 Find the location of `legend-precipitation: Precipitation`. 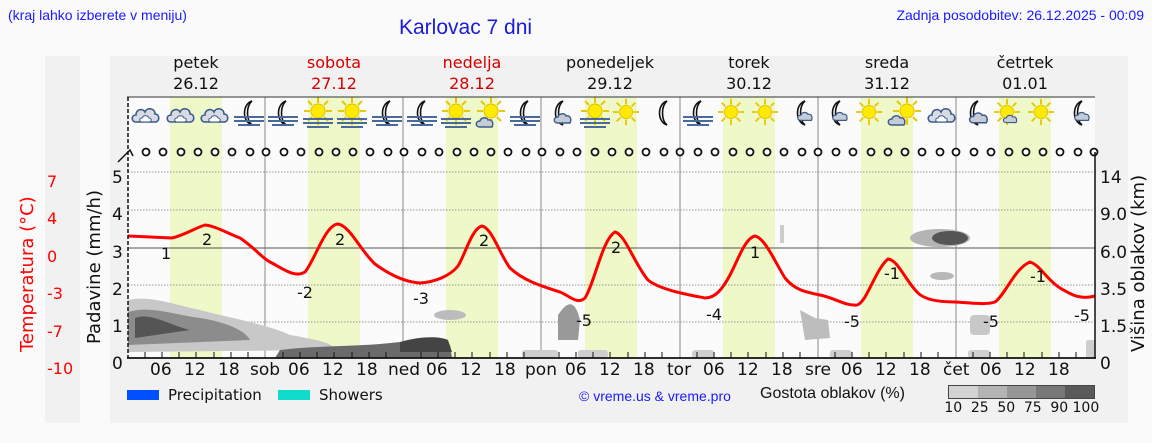

legend-precipitation: Precipitation is located at coordinates (194, 395).